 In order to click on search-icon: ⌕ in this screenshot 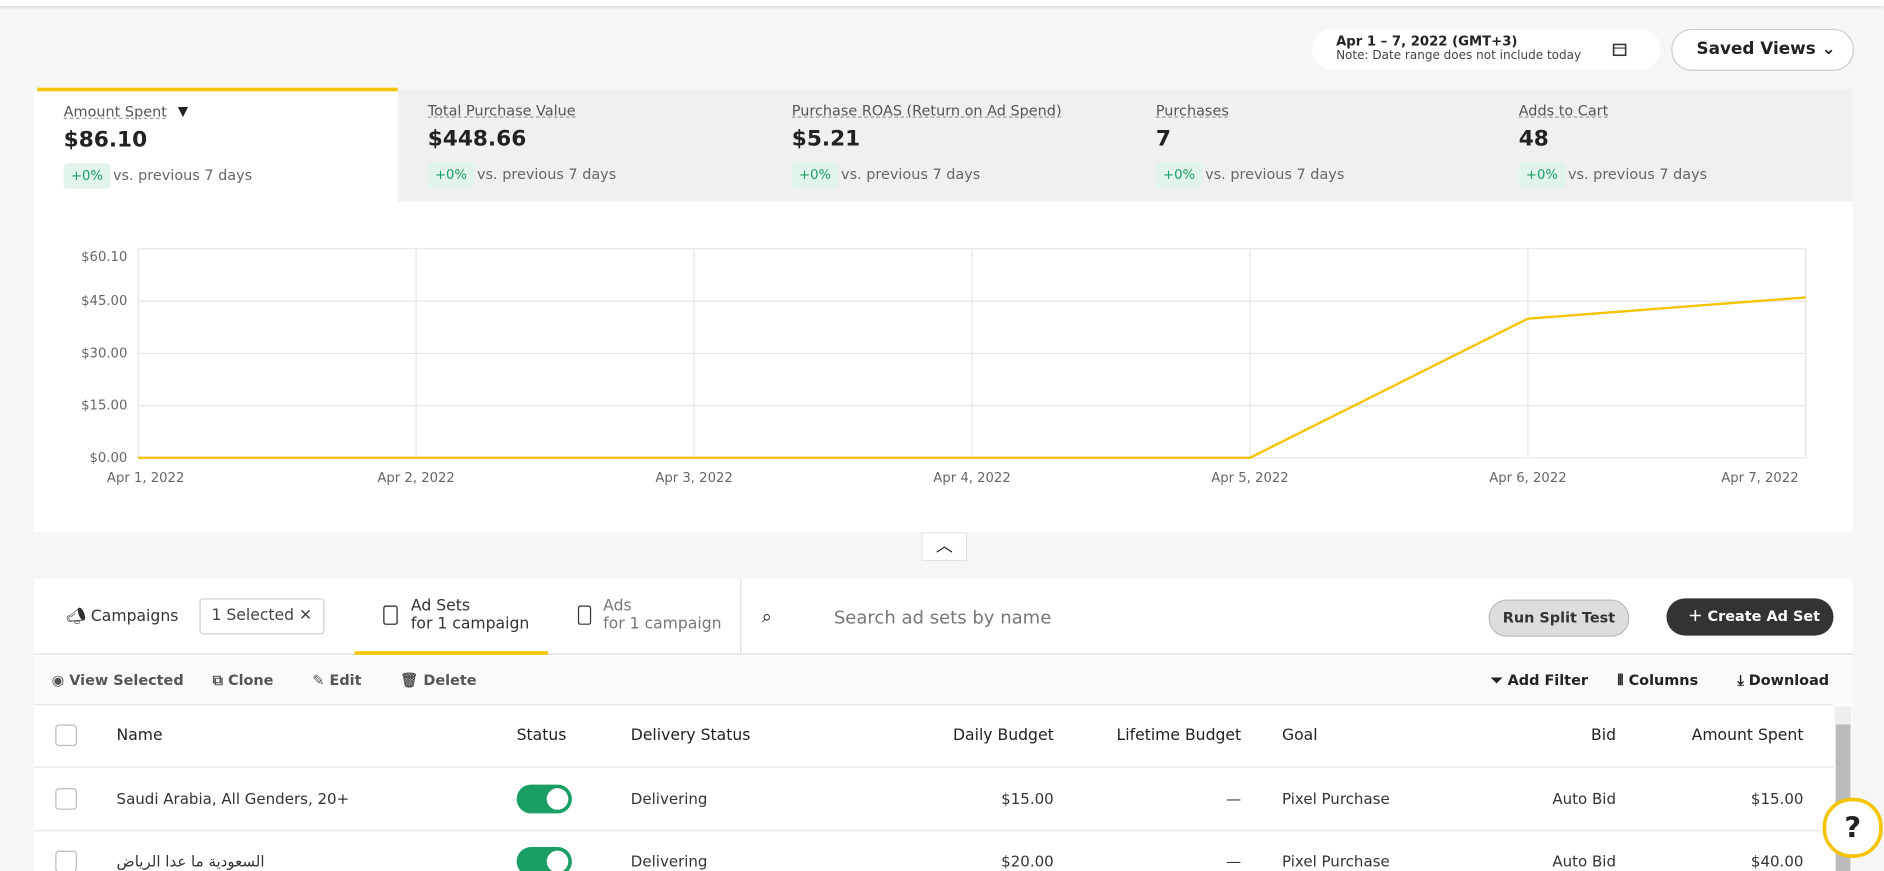, I will do `click(766, 616)`.